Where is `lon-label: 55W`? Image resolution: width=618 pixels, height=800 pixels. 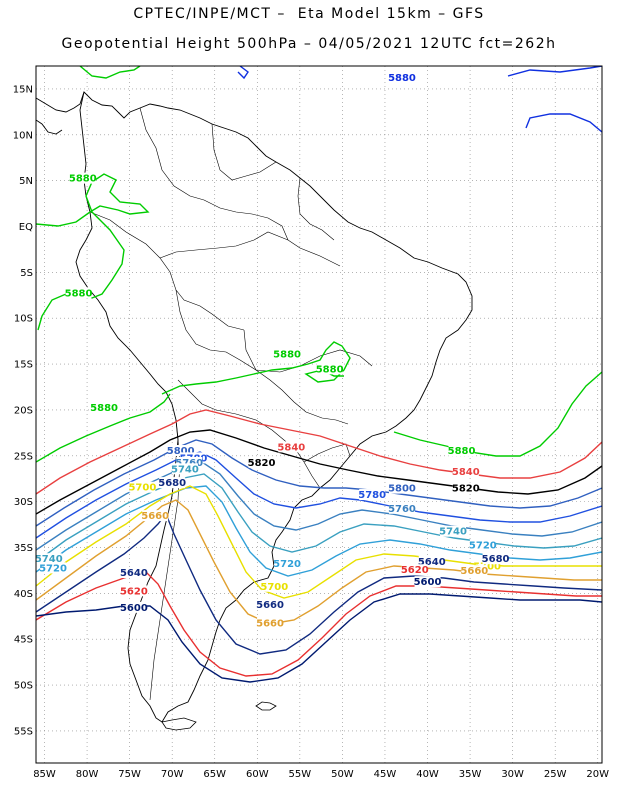 lon-label: 55W is located at coordinates (300, 774).